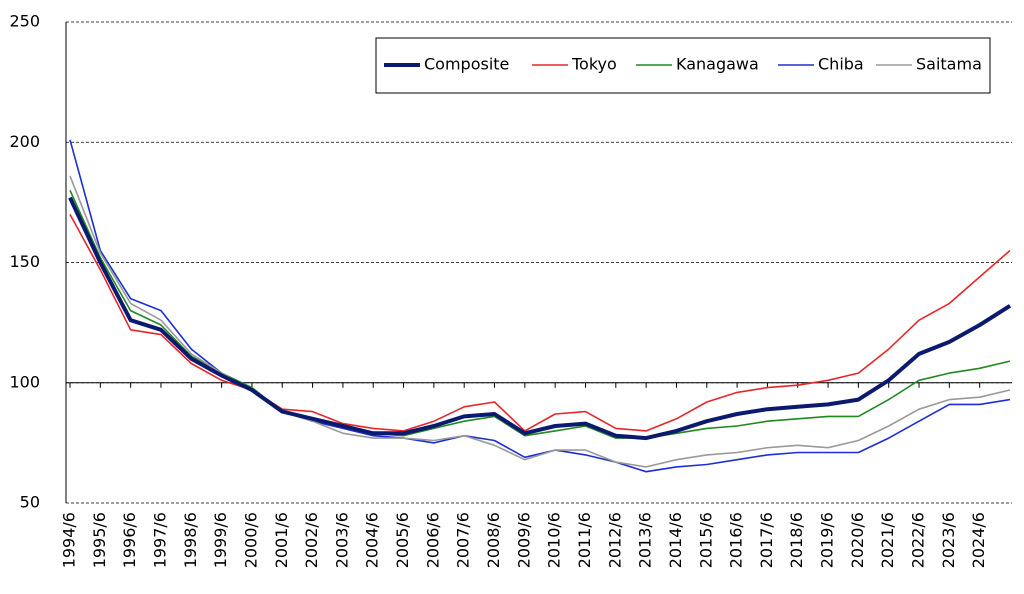 The height and width of the screenshot is (594, 1024). I want to click on x-tick-label: 1994/6, so click(69, 540).